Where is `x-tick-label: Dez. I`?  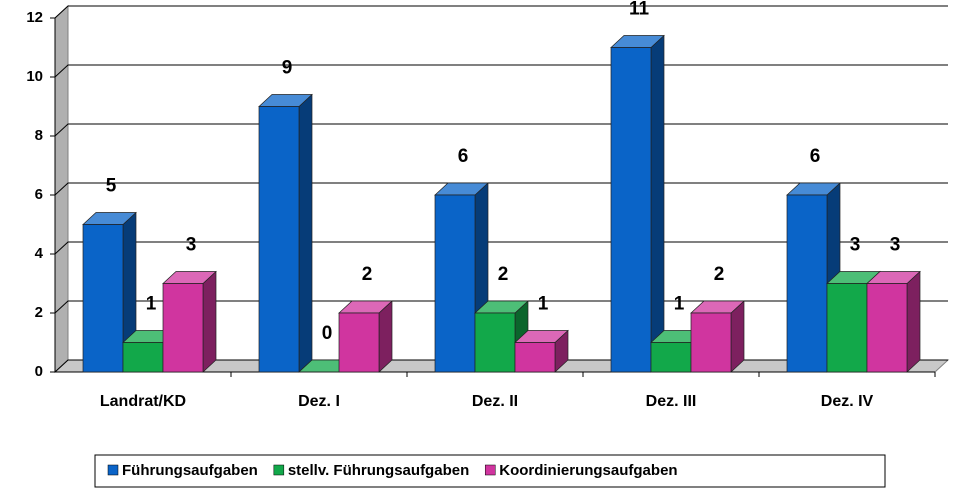
x-tick-label: Dez. I is located at coordinates (319, 401).